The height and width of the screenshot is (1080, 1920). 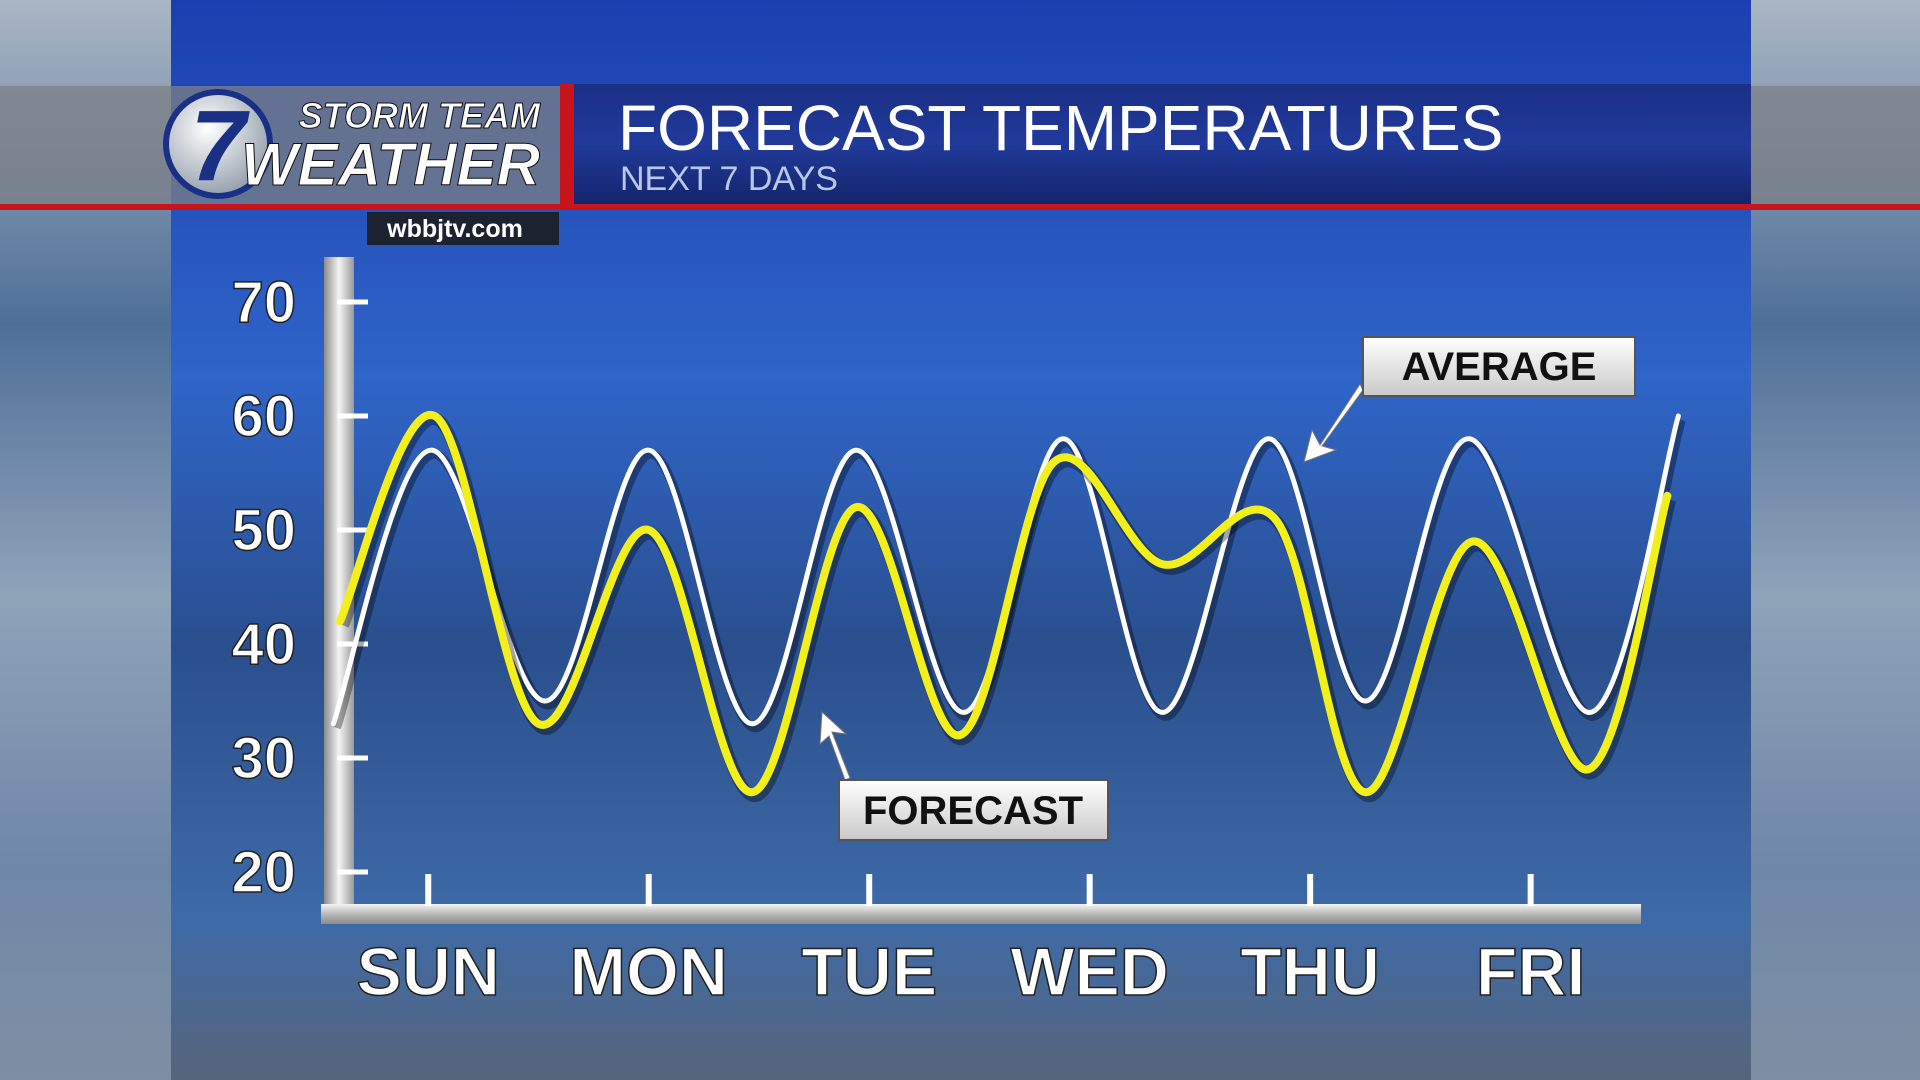 What do you see at coordinates (390, 164) in the screenshot?
I see `logo-line2: WEATHER` at bounding box center [390, 164].